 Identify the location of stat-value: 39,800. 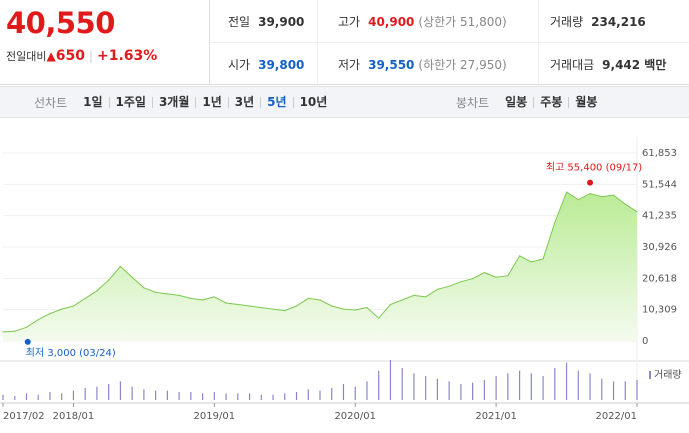
(281, 65).